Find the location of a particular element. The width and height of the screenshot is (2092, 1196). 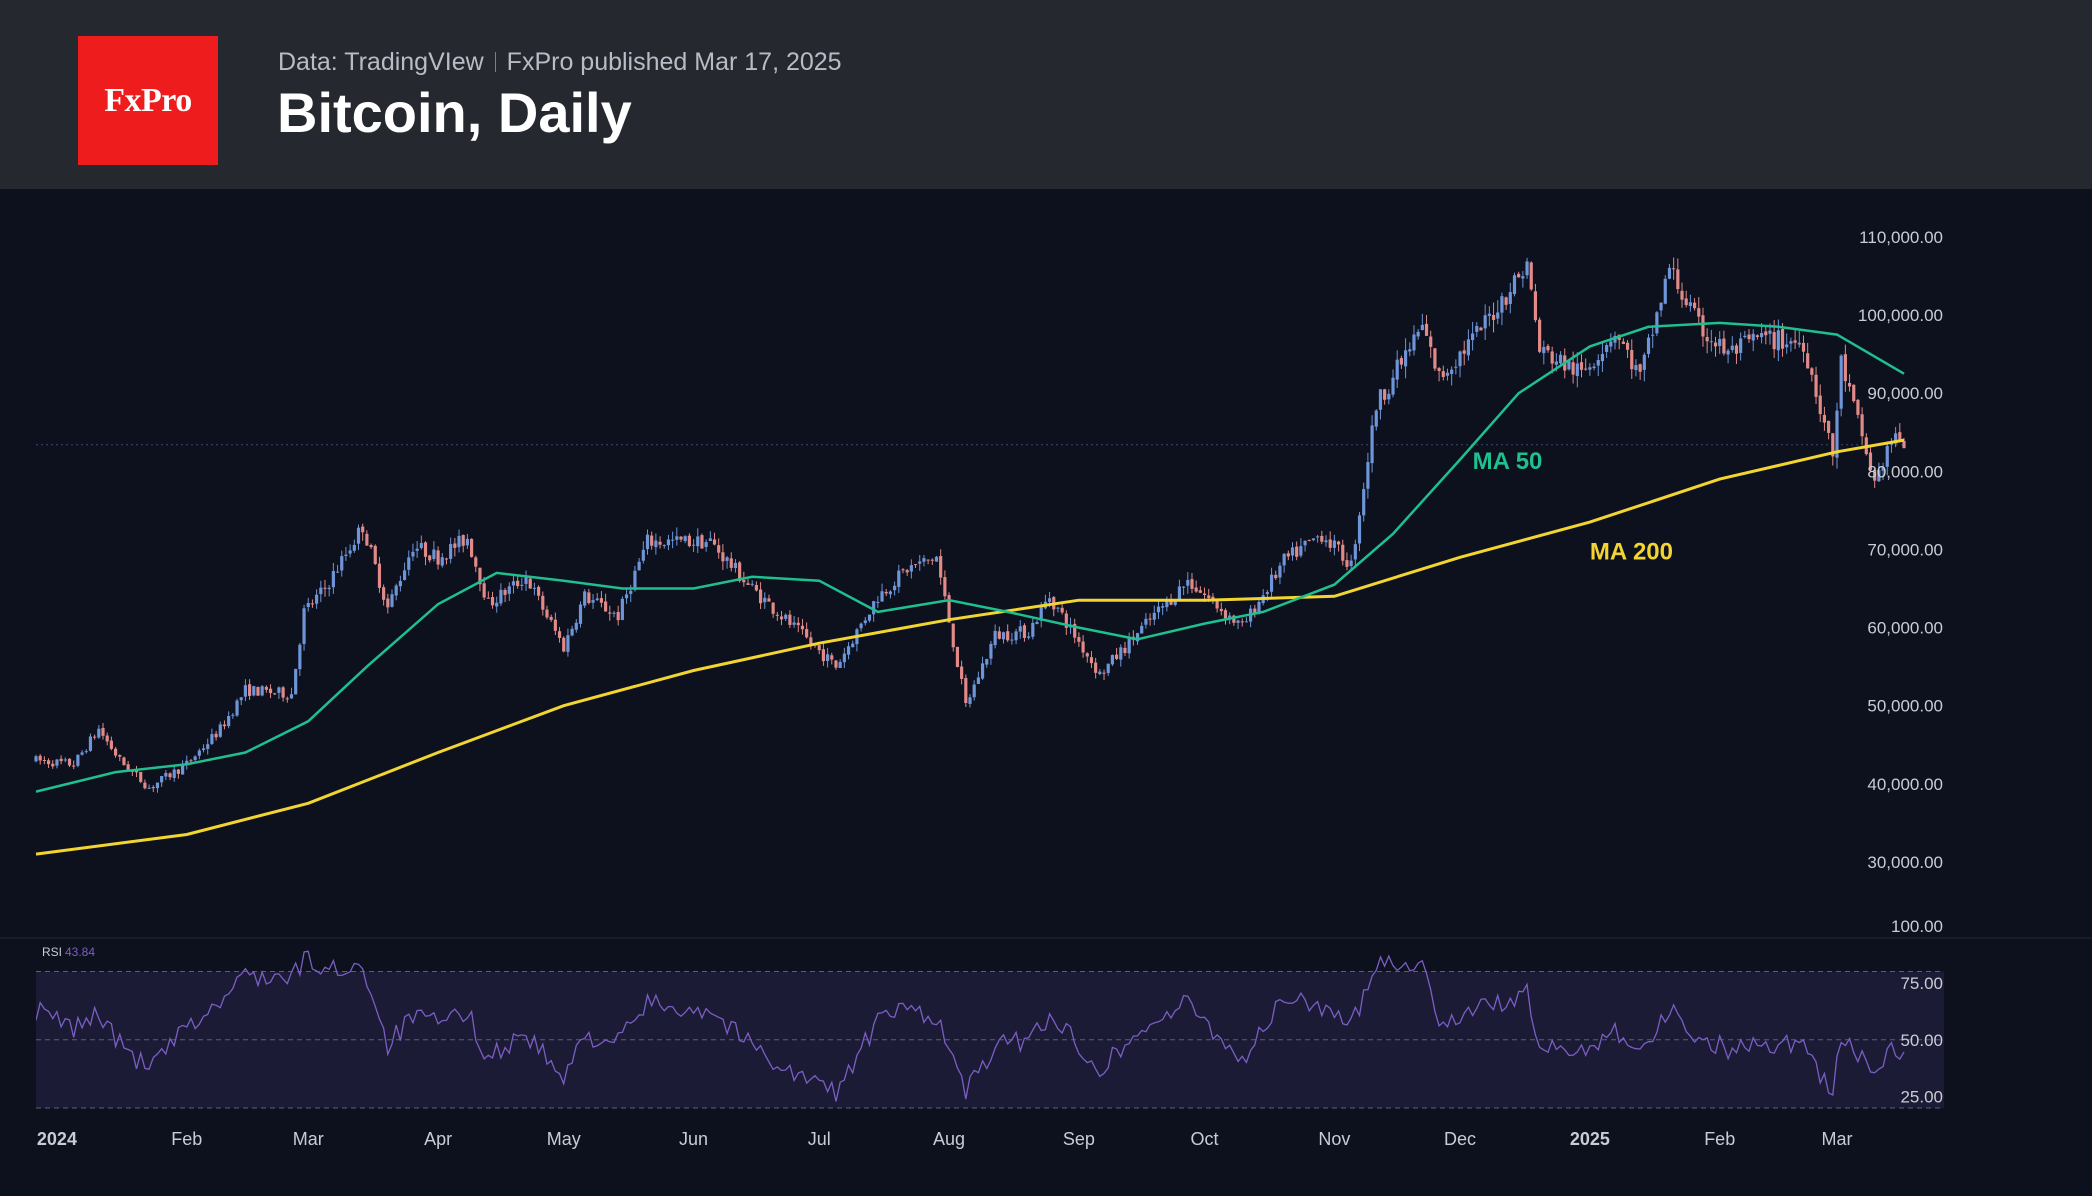

time-tick-label: Apr is located at coordinates (438, 1139).